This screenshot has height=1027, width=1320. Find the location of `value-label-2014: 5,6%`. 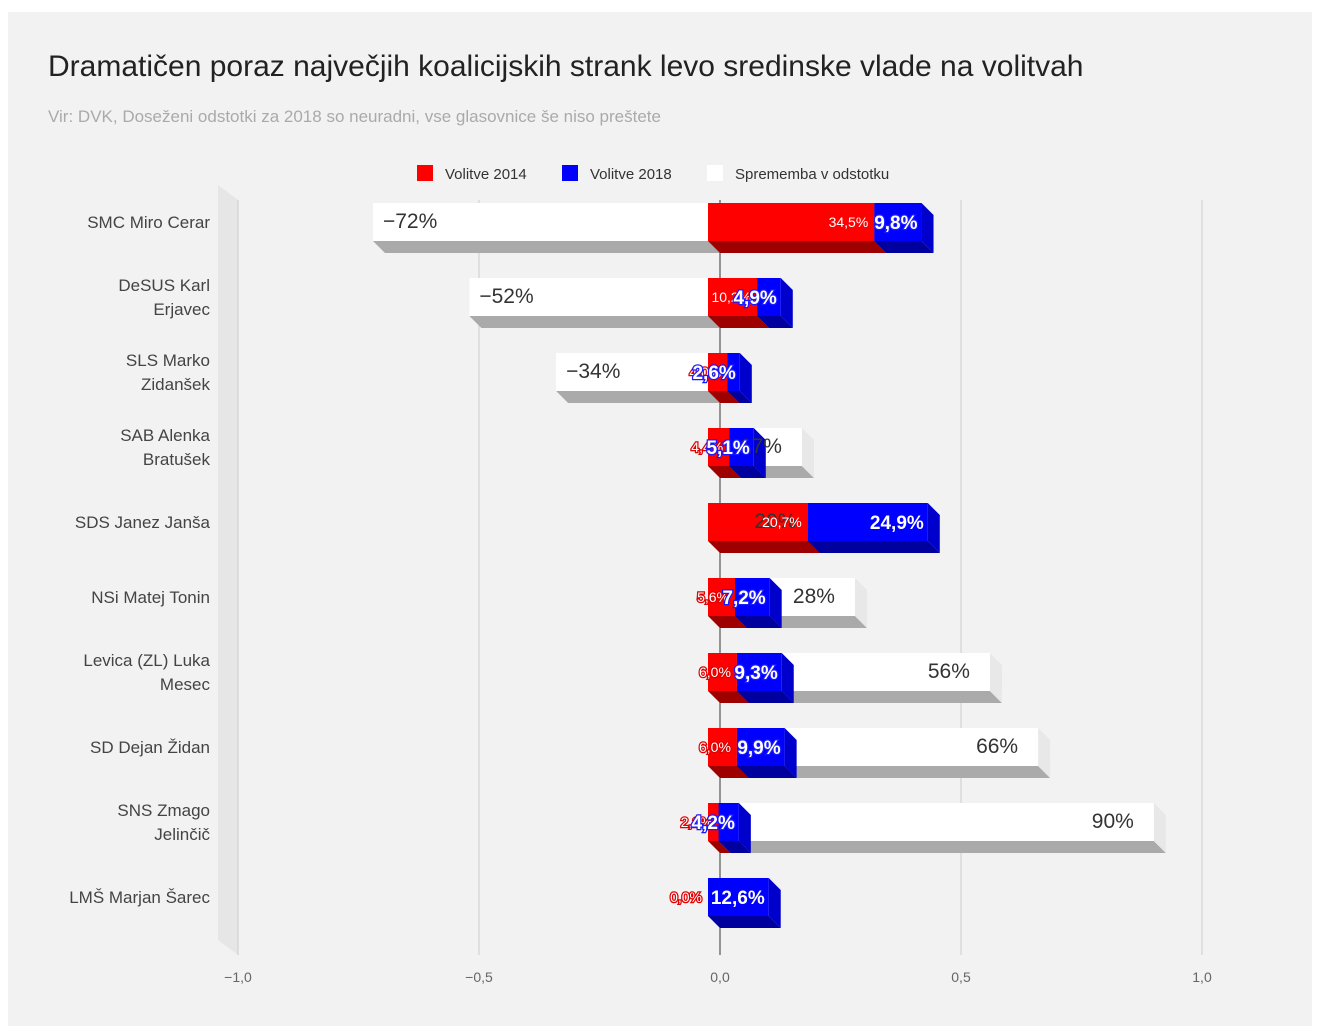

value-label-2014: 5,6% is located at coordinates (713, 597).